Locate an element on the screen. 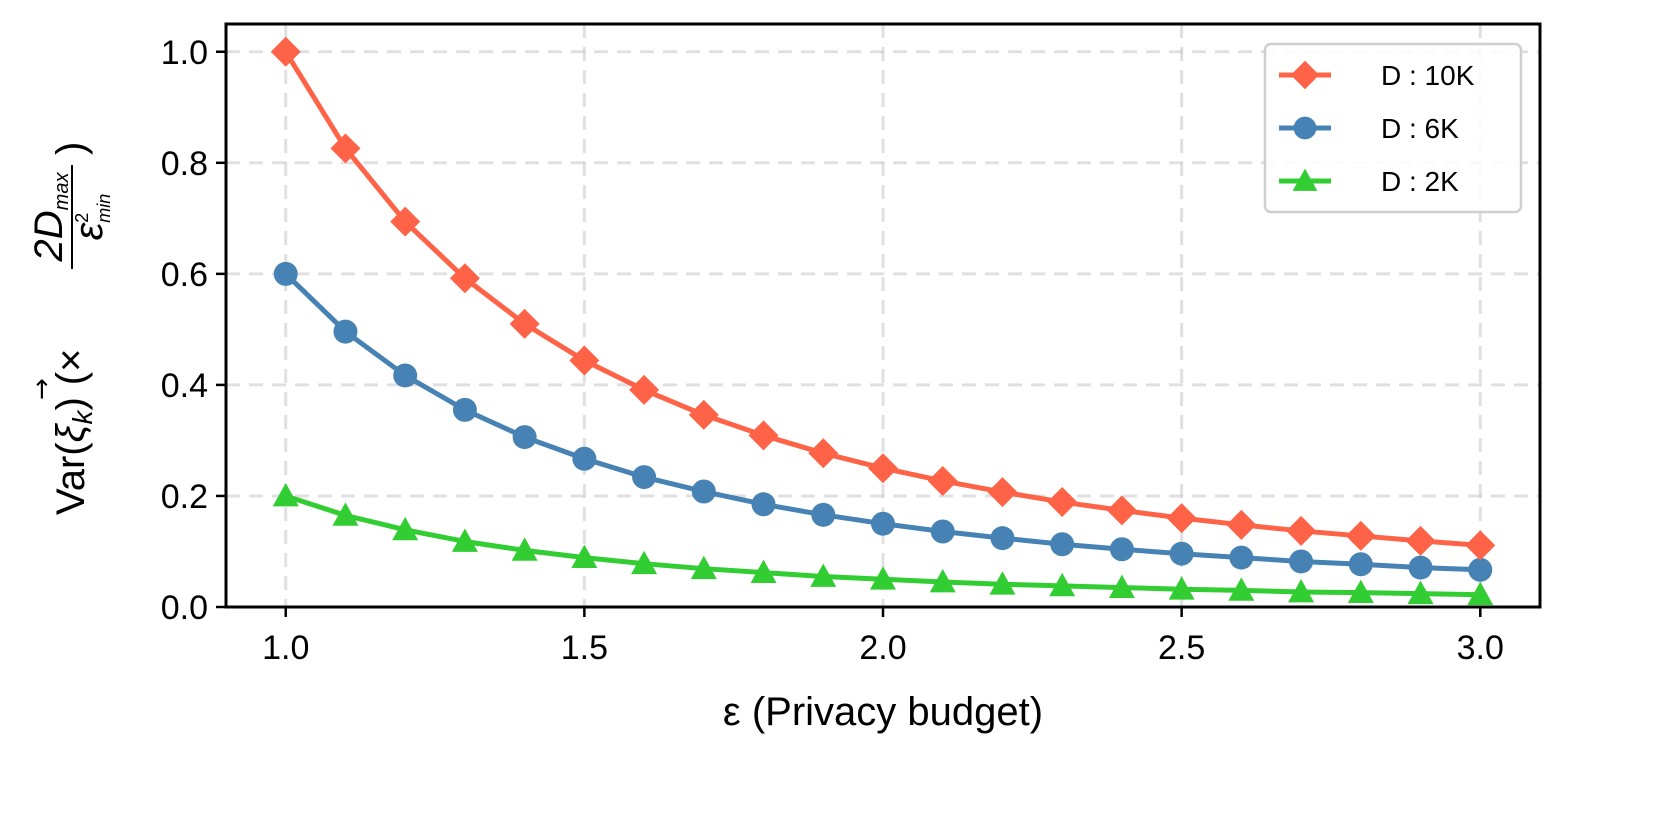 Image resolution: width=1659 pixels, height=813 pixels. y-label-denom-sup: 2 is located at coordinates (82, 218).